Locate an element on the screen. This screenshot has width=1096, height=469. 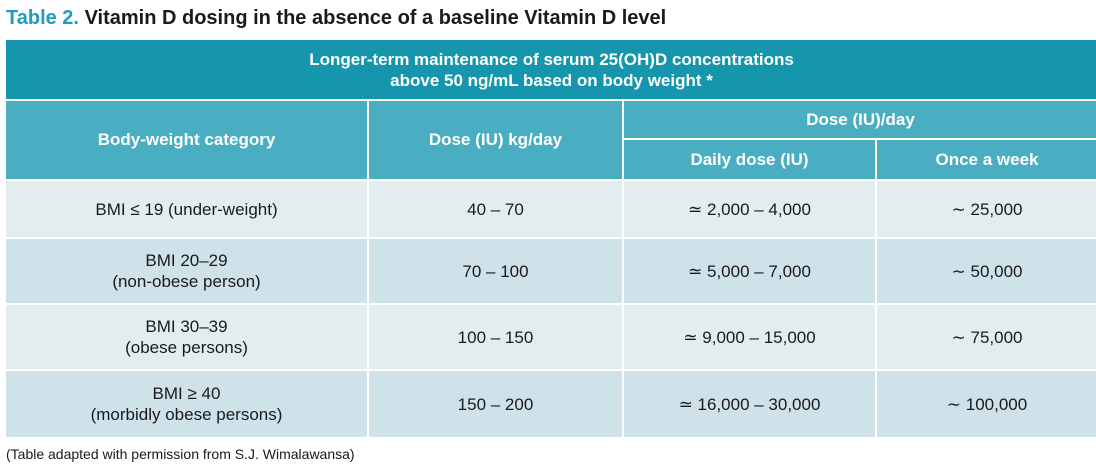
dose-per-kg-cell: 100 – 150 is located at coordinates (495, 337).